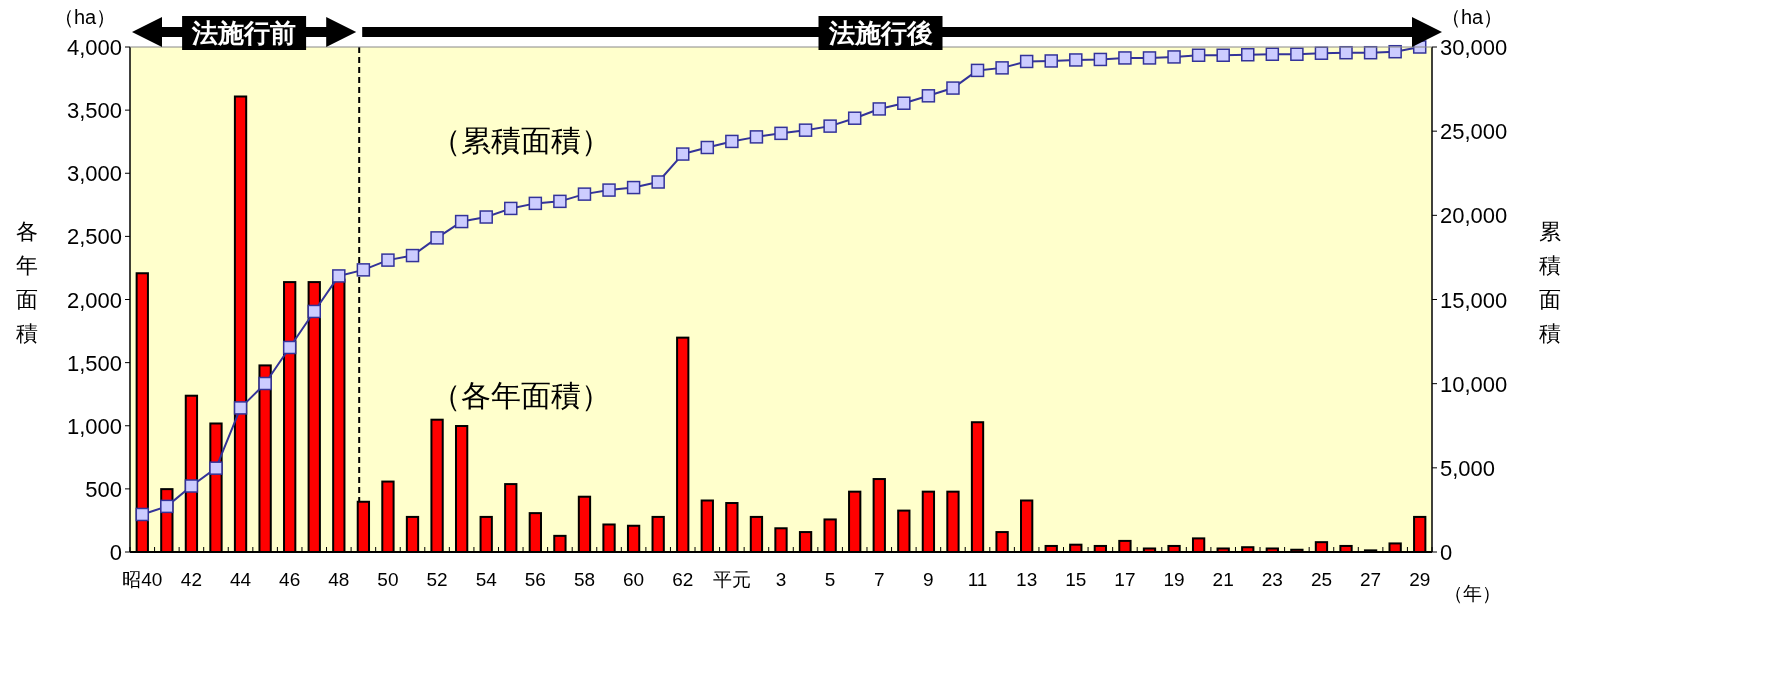 The image size is (1769, 678). What do you see at coordinates (1321, 579) in the screenshot?
I see `x-tick-label: 25` at bounding box center [1321, 579].